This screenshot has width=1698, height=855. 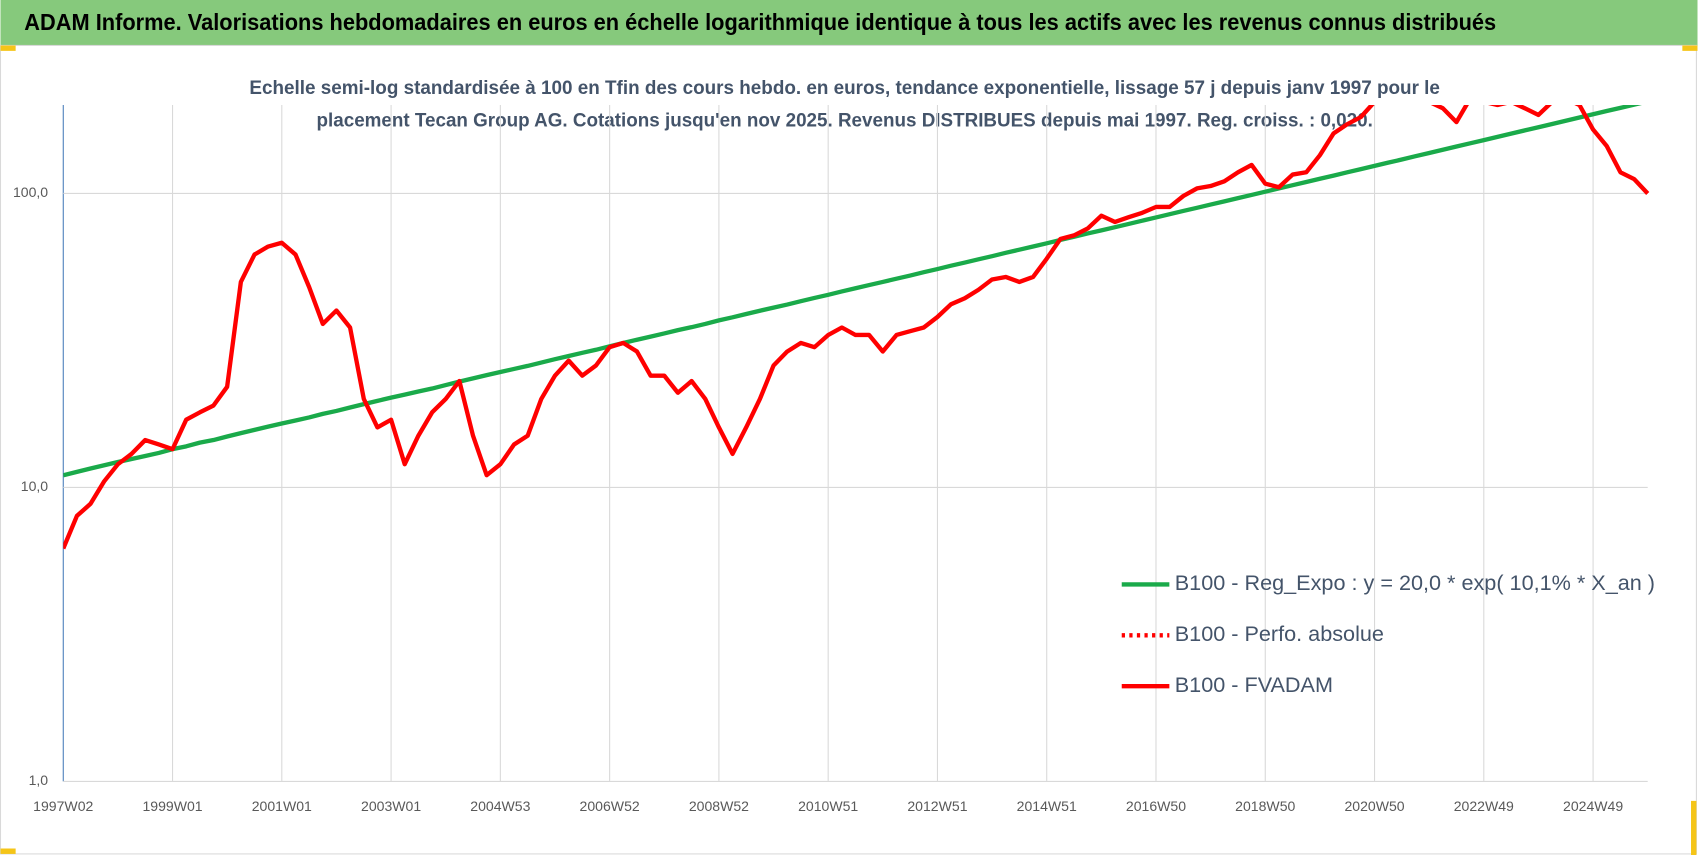 What do you see at coordinates (1254, 684) in the screenshot?
I see `legend-label: B100 - FVADAM` at bounding box center [1254, 684].